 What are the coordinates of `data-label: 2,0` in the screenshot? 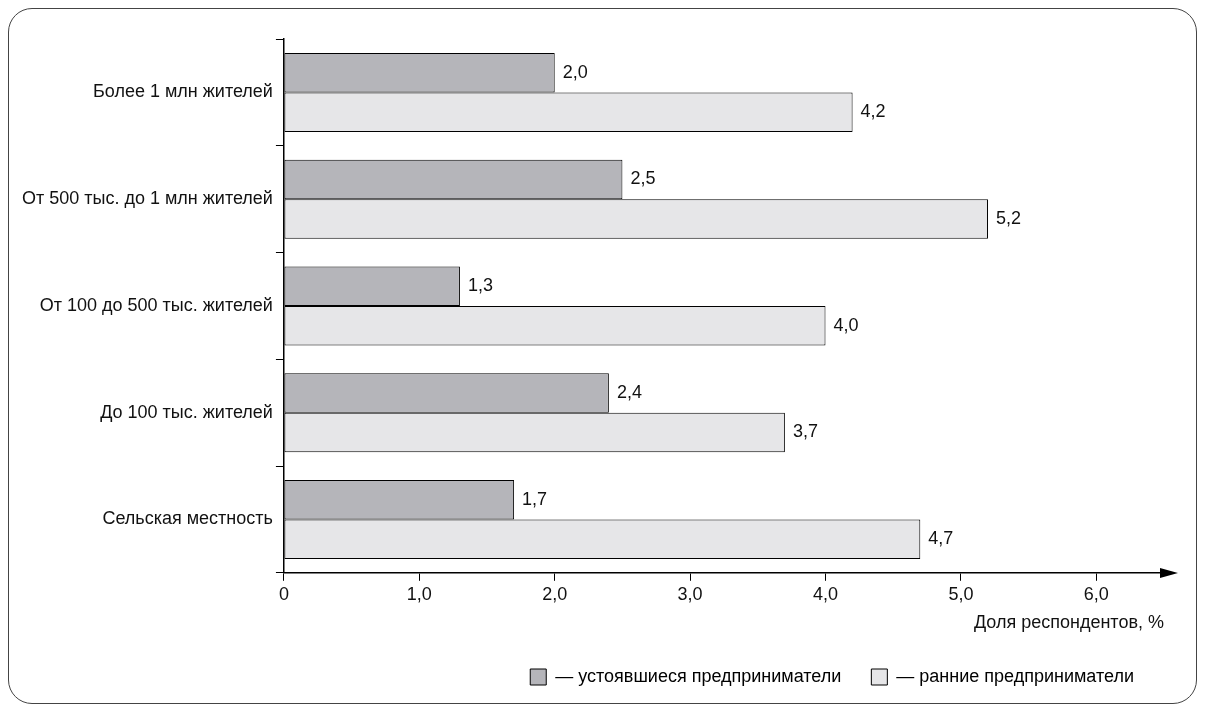 It's located at (575, 71).